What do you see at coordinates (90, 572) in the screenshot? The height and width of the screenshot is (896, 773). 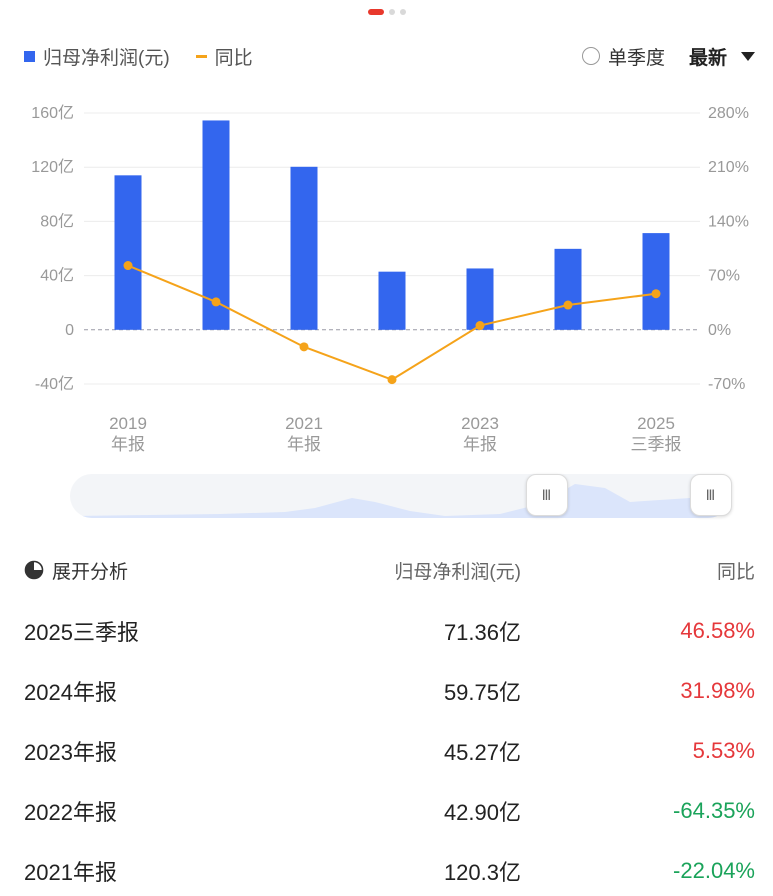 I see `expand-analysis-link: 展开分析` at bounding box center [90, 572].